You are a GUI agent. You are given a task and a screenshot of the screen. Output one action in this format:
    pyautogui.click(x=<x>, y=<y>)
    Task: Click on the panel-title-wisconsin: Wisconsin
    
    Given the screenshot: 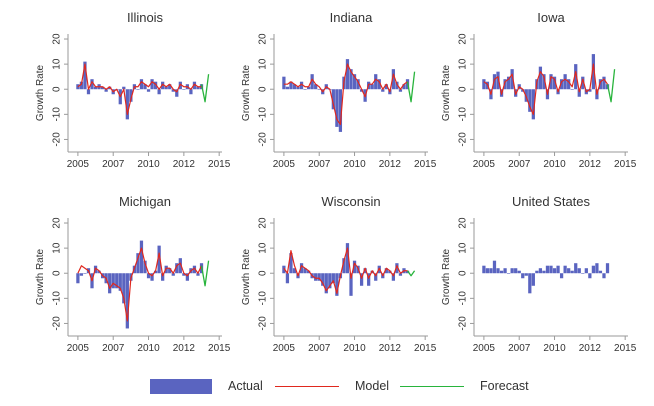 What is the action you would take?
    pyautogui.click(x=350, y=201)
    